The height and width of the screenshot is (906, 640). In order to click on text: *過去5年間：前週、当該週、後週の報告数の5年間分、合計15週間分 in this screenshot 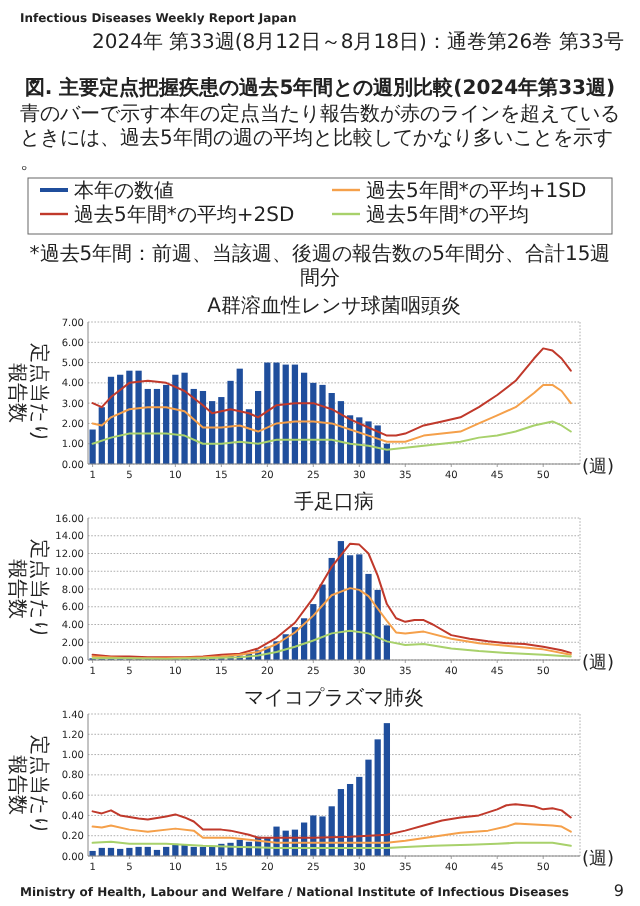, I will do `click(320, 266)`.